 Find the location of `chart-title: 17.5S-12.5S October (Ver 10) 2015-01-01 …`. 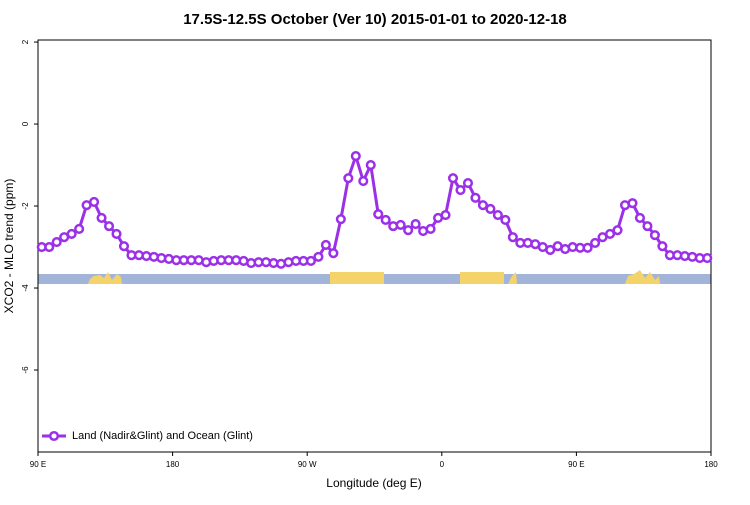

chart-title: 17.5S-12.5S October (Ver 10) 2015-01-01 … is located at coordinates (375, 19).